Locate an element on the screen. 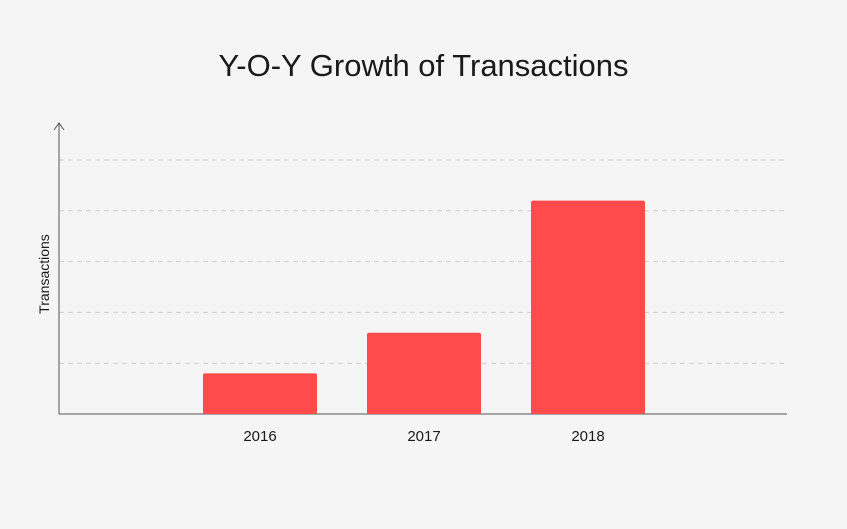 Image resolution: width=847 pixels, height=529 pixels. y-axis-arrow is located at coordinates (59, 126).